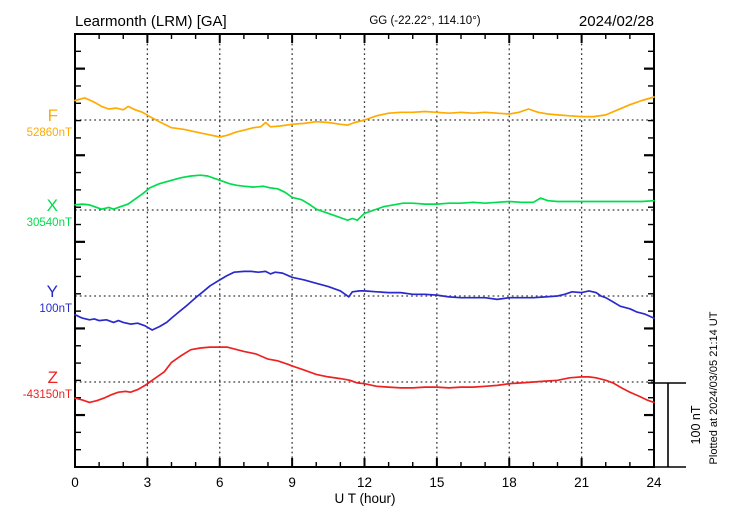  I want to click on scale-bar-label: 100 nT, so click(696, 424).